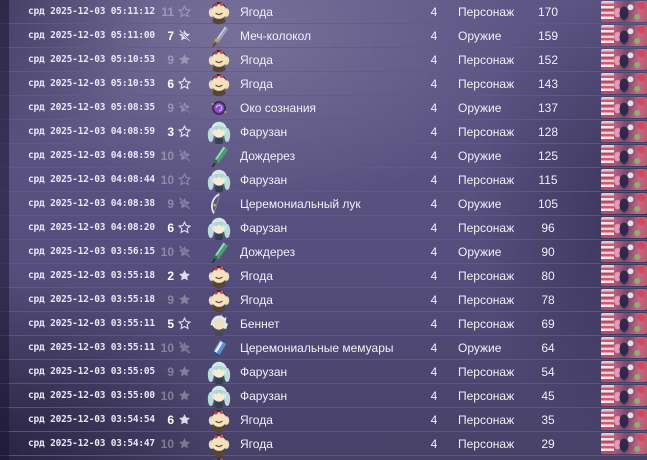 The width and height of the screenshot is (647, 460). I want to click on wish-timestamp: срд 2025-12-03 03:55:18, so click(91, 275).